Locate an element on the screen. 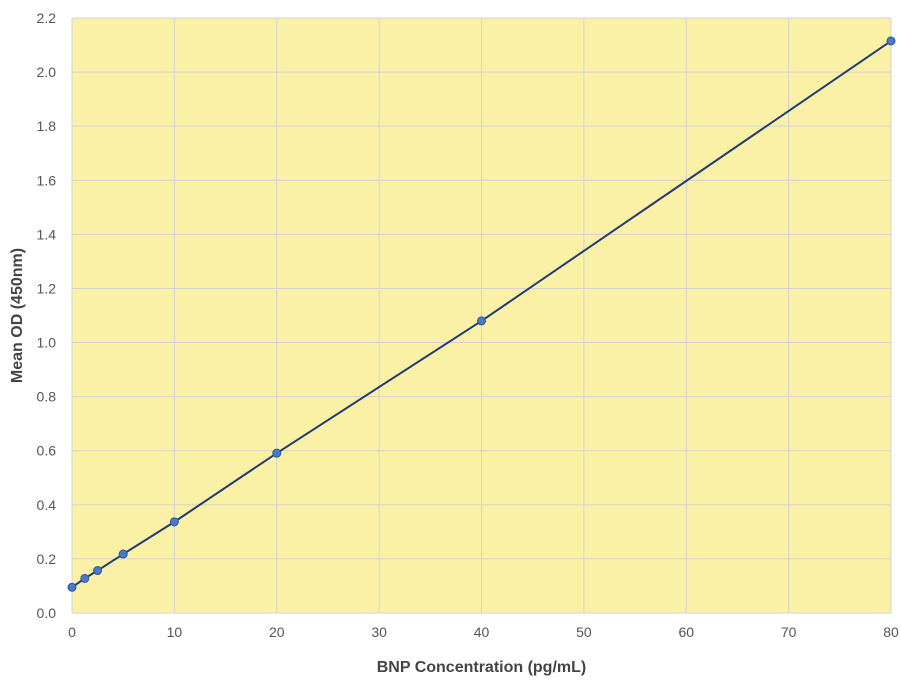 This screenshot has width=901, height=683. x-tick-label: 60 is located at coordinates (686, 632).